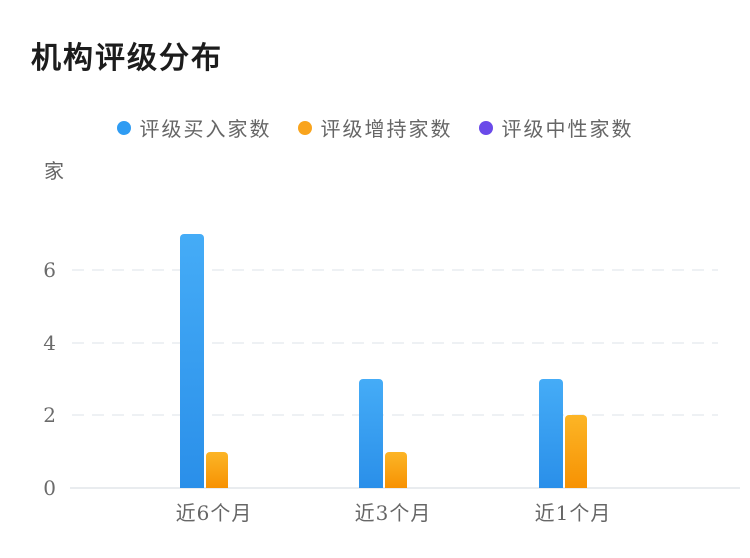  What do you see at coordinates (214, 513) in the screenshot?
I see `x-tick-label-近6个月: 近6个月` at bounding box center [214, 513].